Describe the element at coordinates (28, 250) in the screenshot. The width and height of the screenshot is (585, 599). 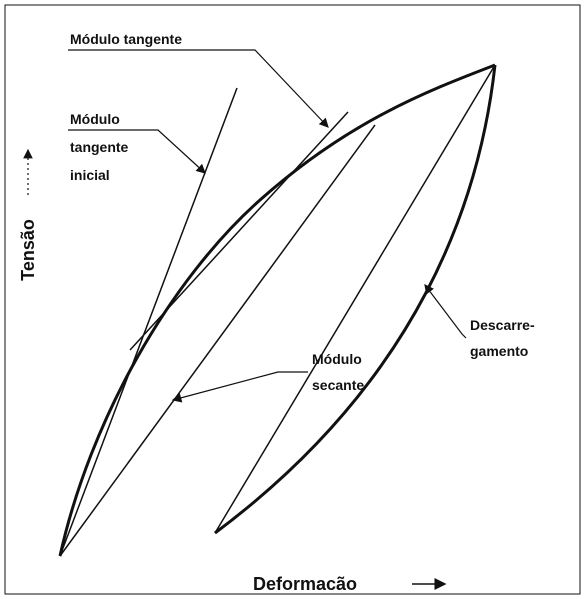
I see `y-axis-label: Tensão` at that location.